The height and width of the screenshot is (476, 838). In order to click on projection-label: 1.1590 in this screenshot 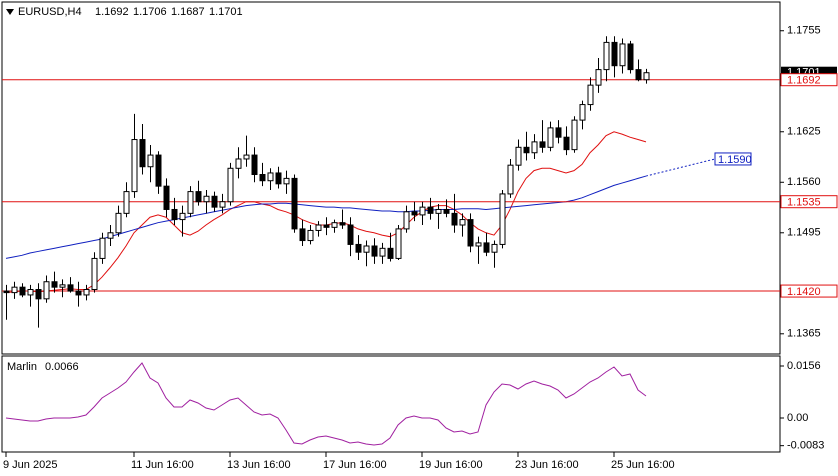, I will do `click(735, 160)`.